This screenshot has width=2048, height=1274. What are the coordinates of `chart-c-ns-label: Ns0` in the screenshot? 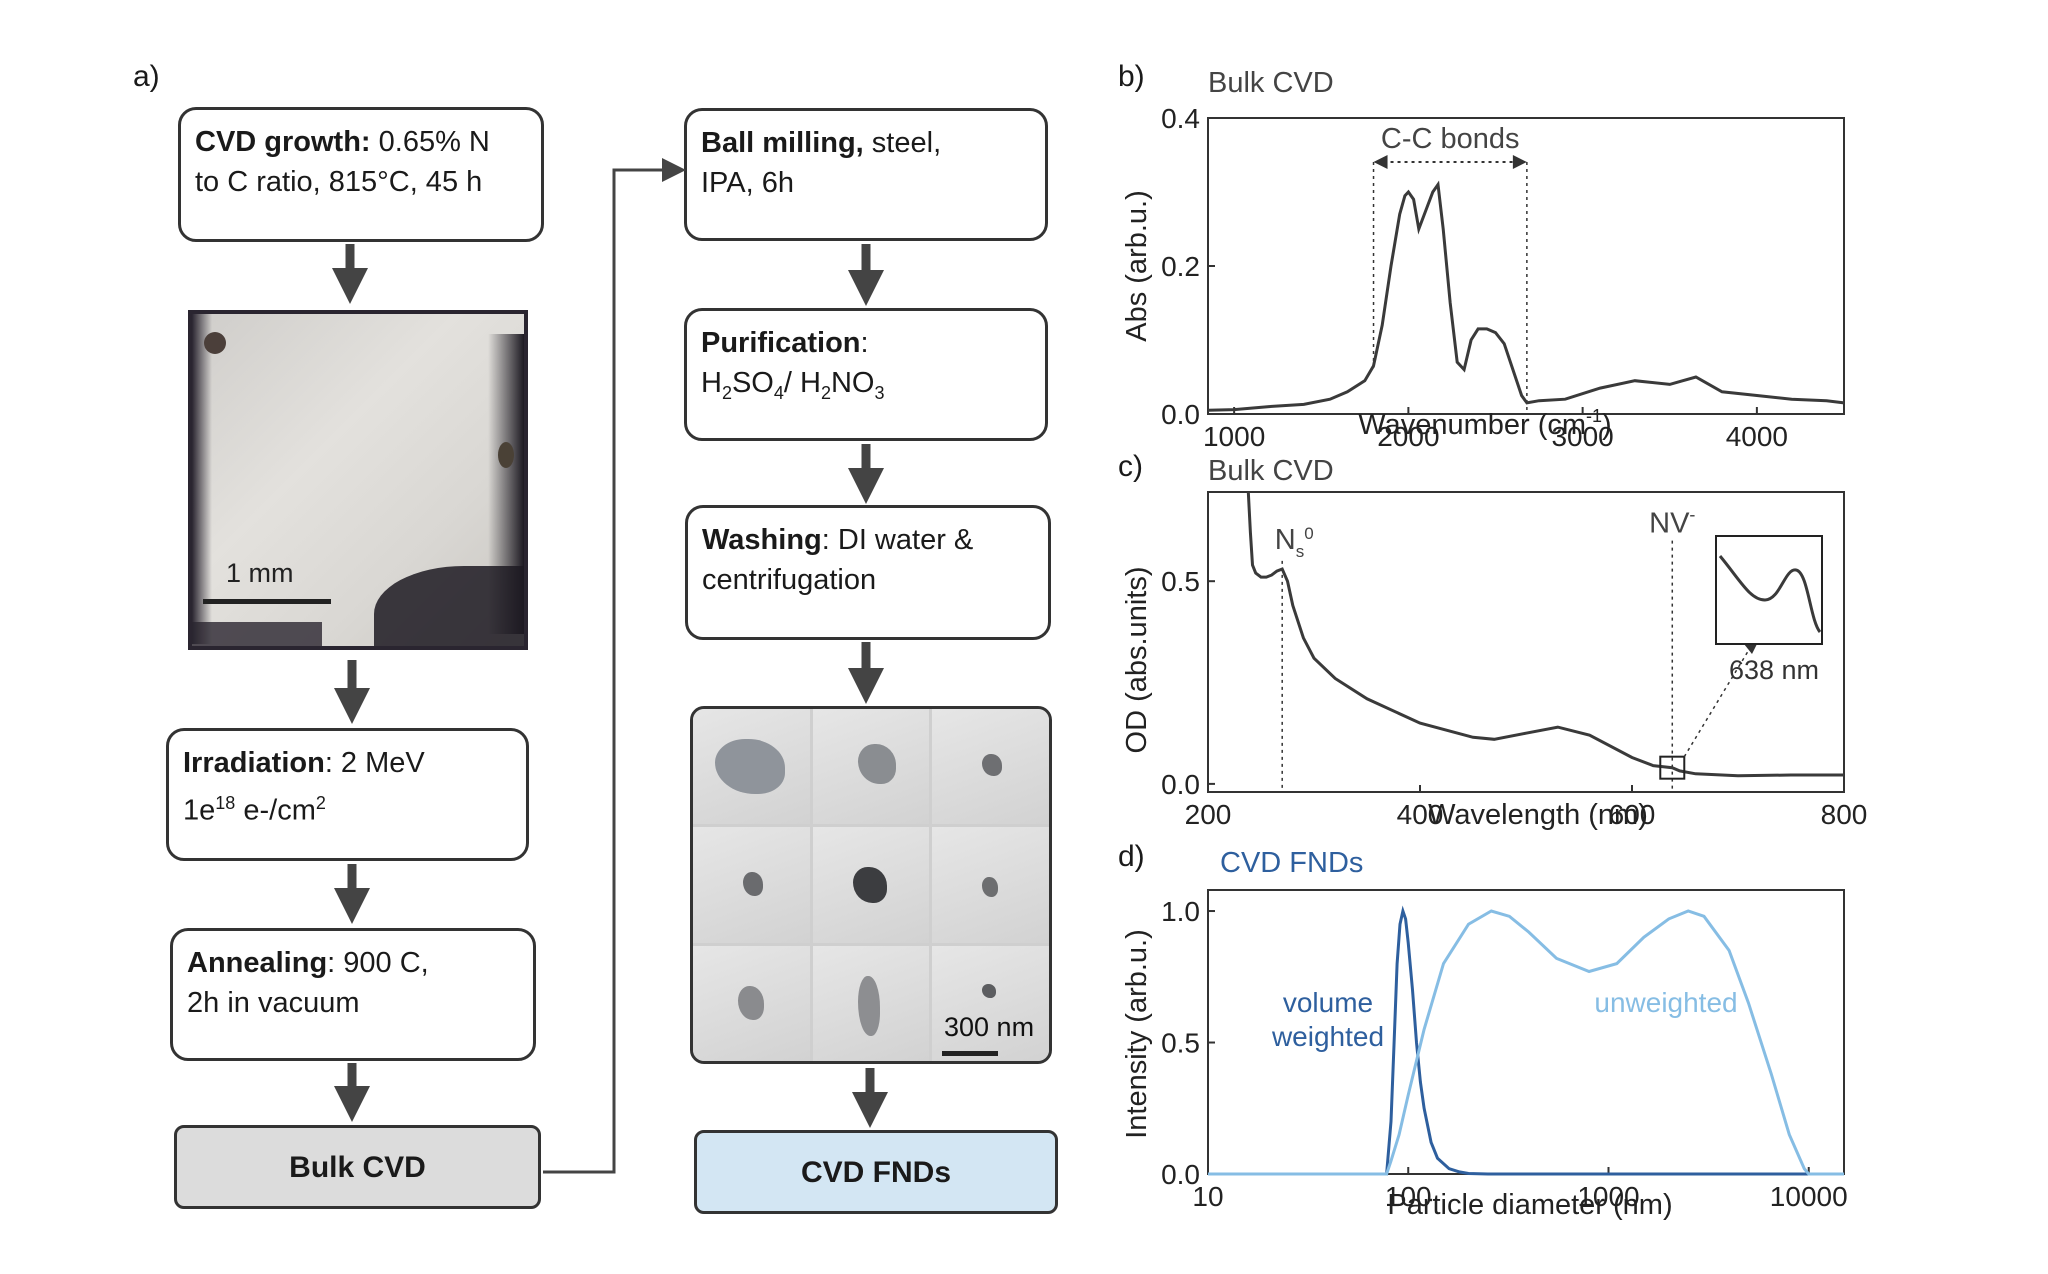 It's located at (1294, 542).